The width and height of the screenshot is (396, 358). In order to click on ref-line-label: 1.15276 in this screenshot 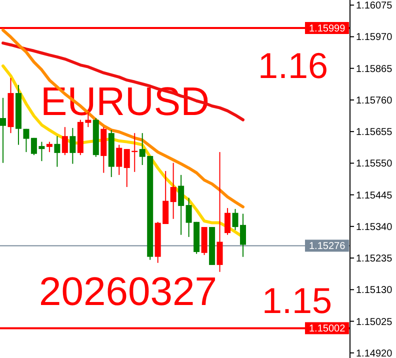, I will do `click(327, 246)`.